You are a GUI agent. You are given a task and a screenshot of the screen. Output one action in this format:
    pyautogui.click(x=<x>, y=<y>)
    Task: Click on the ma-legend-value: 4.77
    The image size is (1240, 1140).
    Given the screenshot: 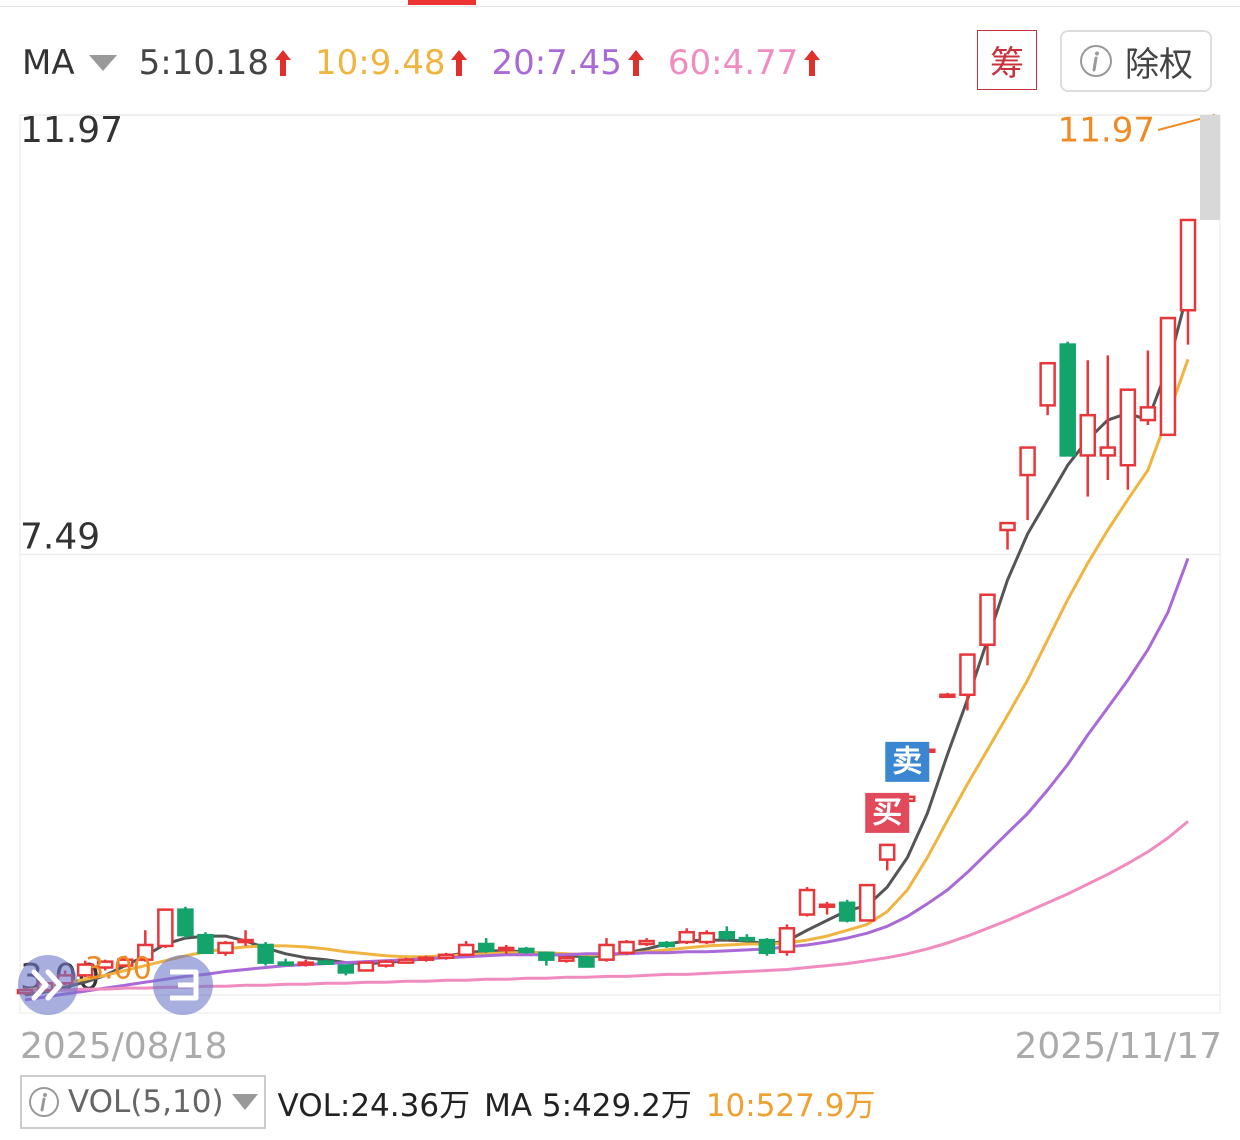 What is the action you would take?
    pyautogui.click(x=760, y=63)
    